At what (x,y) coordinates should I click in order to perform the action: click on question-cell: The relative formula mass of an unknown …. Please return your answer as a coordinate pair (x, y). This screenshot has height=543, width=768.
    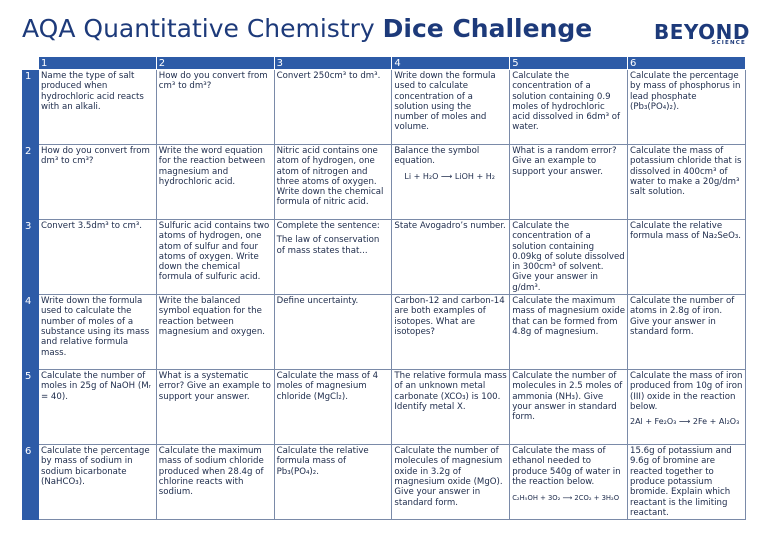
    Looking at the image, I should click on (451, 407).